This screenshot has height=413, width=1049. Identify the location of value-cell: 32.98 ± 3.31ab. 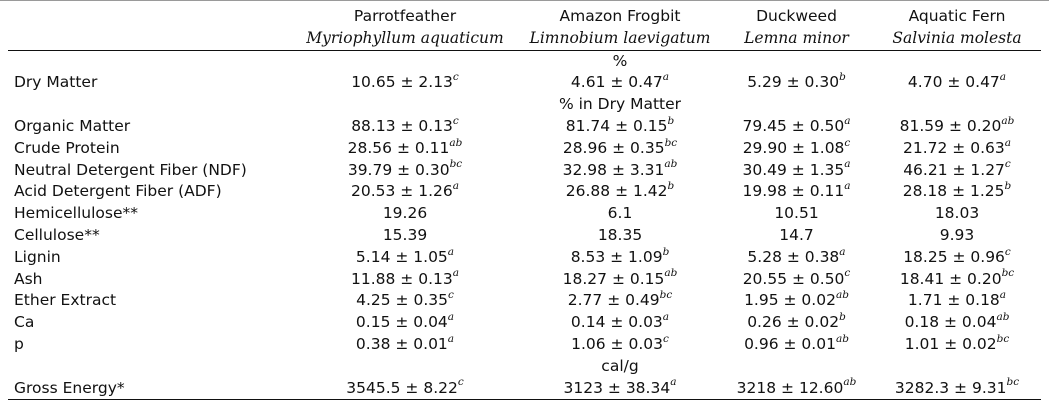
(620, 168).